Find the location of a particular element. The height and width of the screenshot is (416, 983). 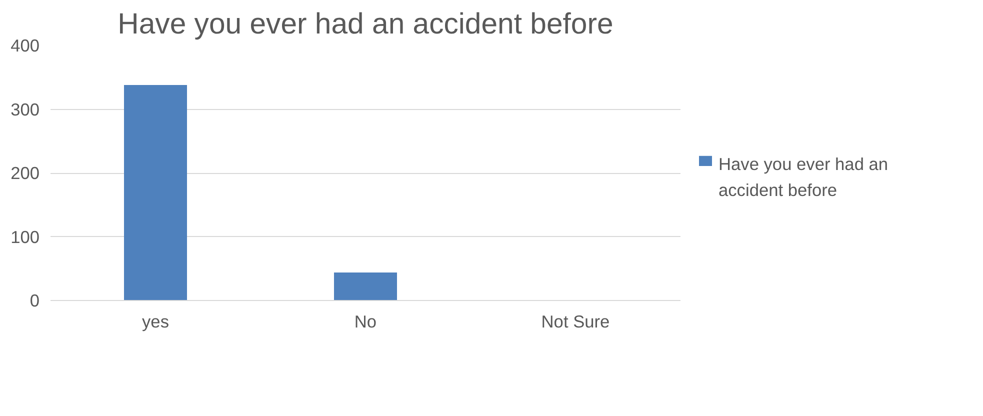

legend-label: Have you ever had an accident before is located at coordinates (803, 177).